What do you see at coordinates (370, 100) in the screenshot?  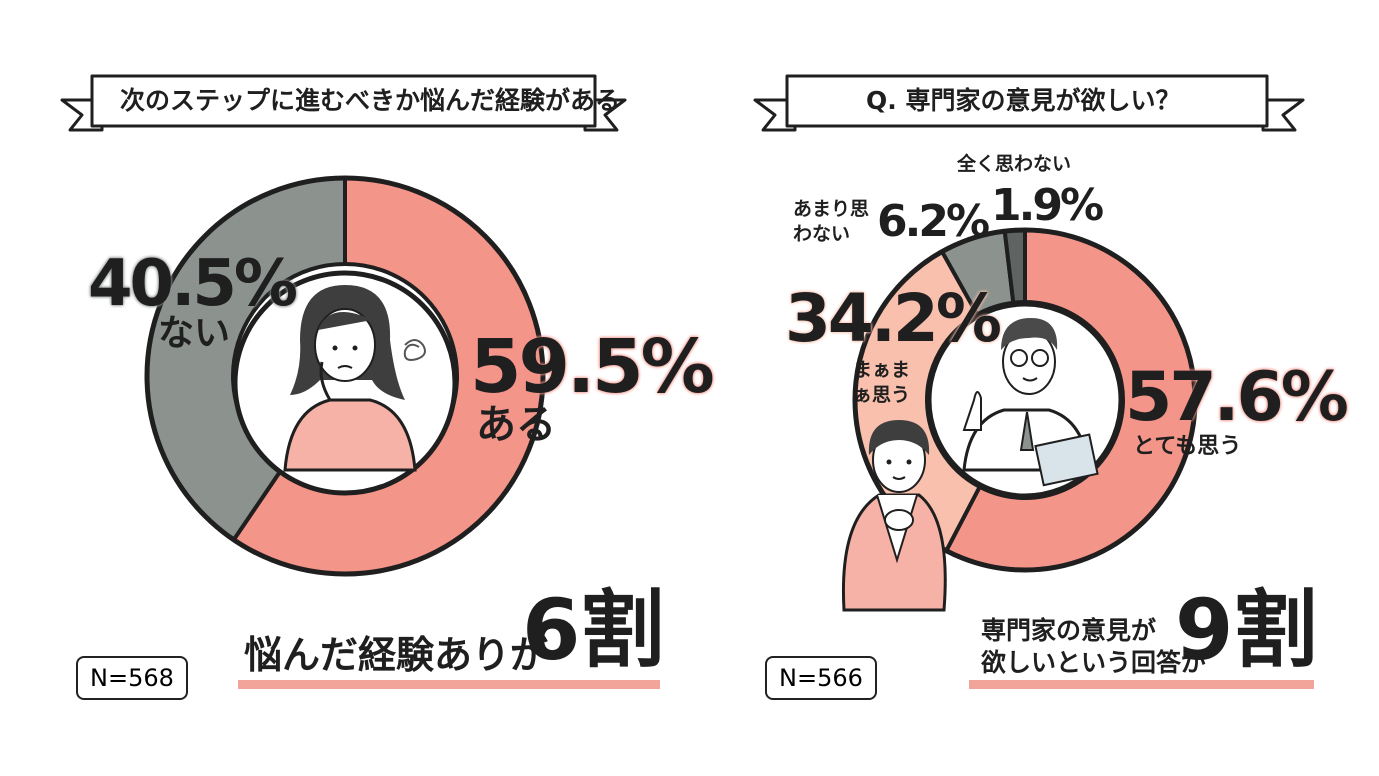 I see `left-title: 次のステップに進むべきか悩んだ経験がある` at bounding box center [370, 100].